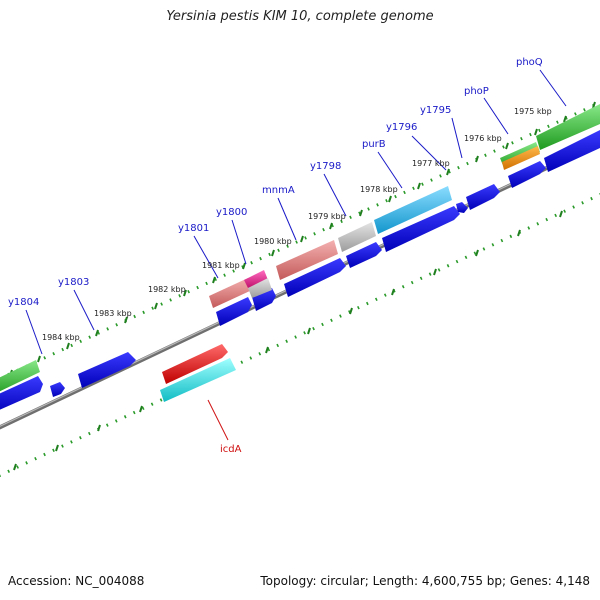 Image resolution: width=600 pixels, height=600 pixels. What do you see at coordinates (483, 138) in the screenshot?
I see `scale-label-1976: 1976 kbp` at bounding box center [483, 138].